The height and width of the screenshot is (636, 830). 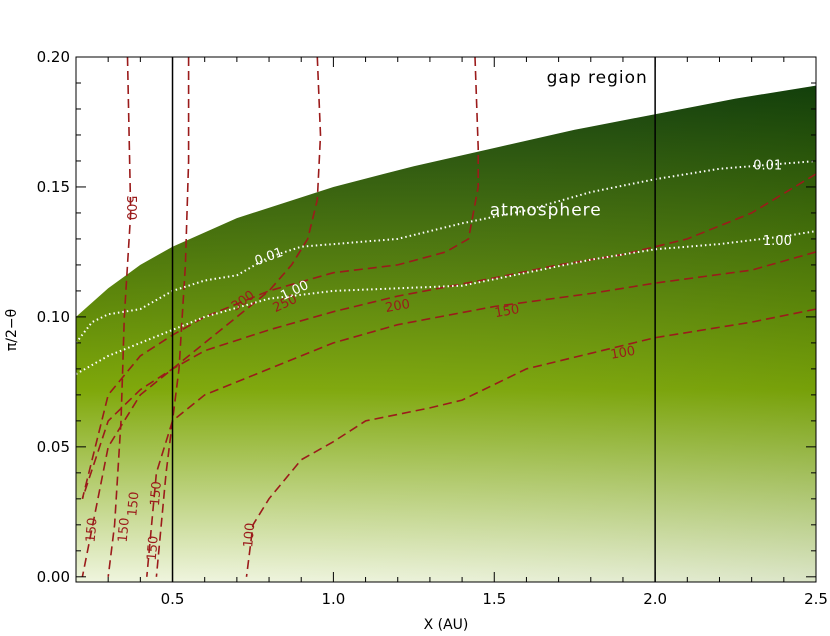 I want to click on y-tick-label: 0.10, so click(x=53, y=317).